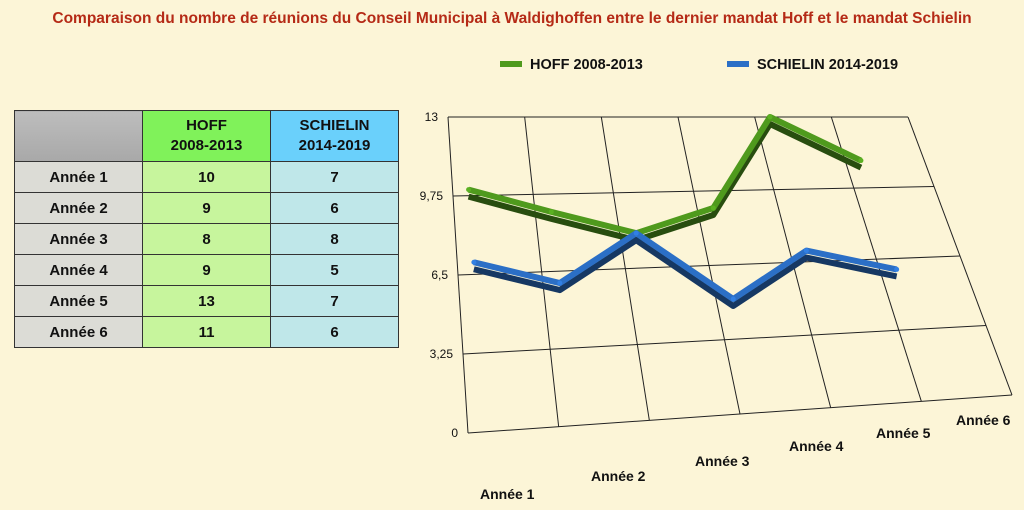 The image size is (1024, 510). What do you see at coordinates (507, 494) in the screenshot?
I see `x-tick-label: Année 1` at bounding box center [507, 494].